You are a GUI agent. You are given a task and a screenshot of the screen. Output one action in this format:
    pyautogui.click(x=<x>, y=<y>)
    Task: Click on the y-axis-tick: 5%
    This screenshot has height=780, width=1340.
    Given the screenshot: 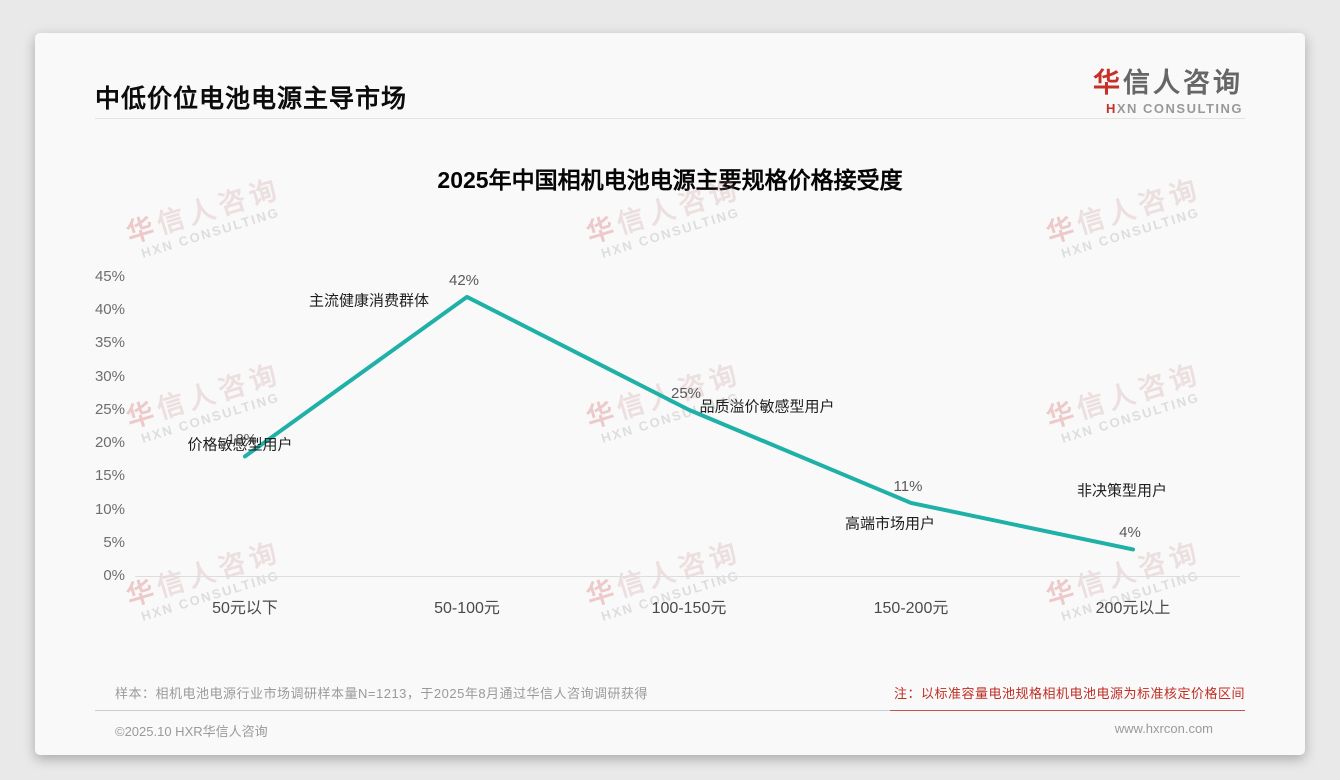 What is the action you would take?
    pyautogui.click(x=114, y=542)
    